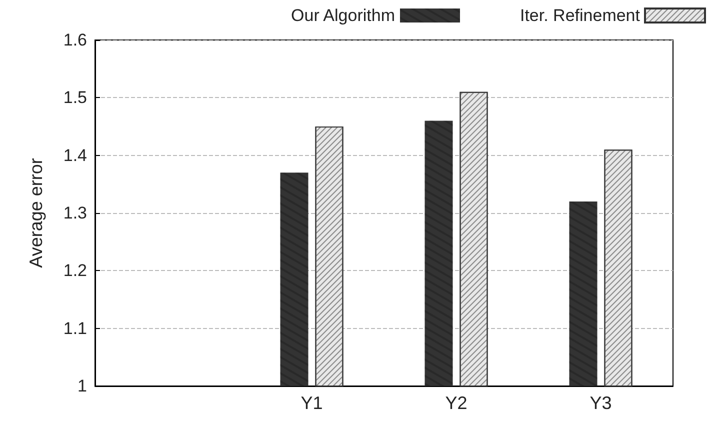  Describe the element at coordinates (75, 328) in the screenshot. I see `y-tick-label: 1.1` at that location.